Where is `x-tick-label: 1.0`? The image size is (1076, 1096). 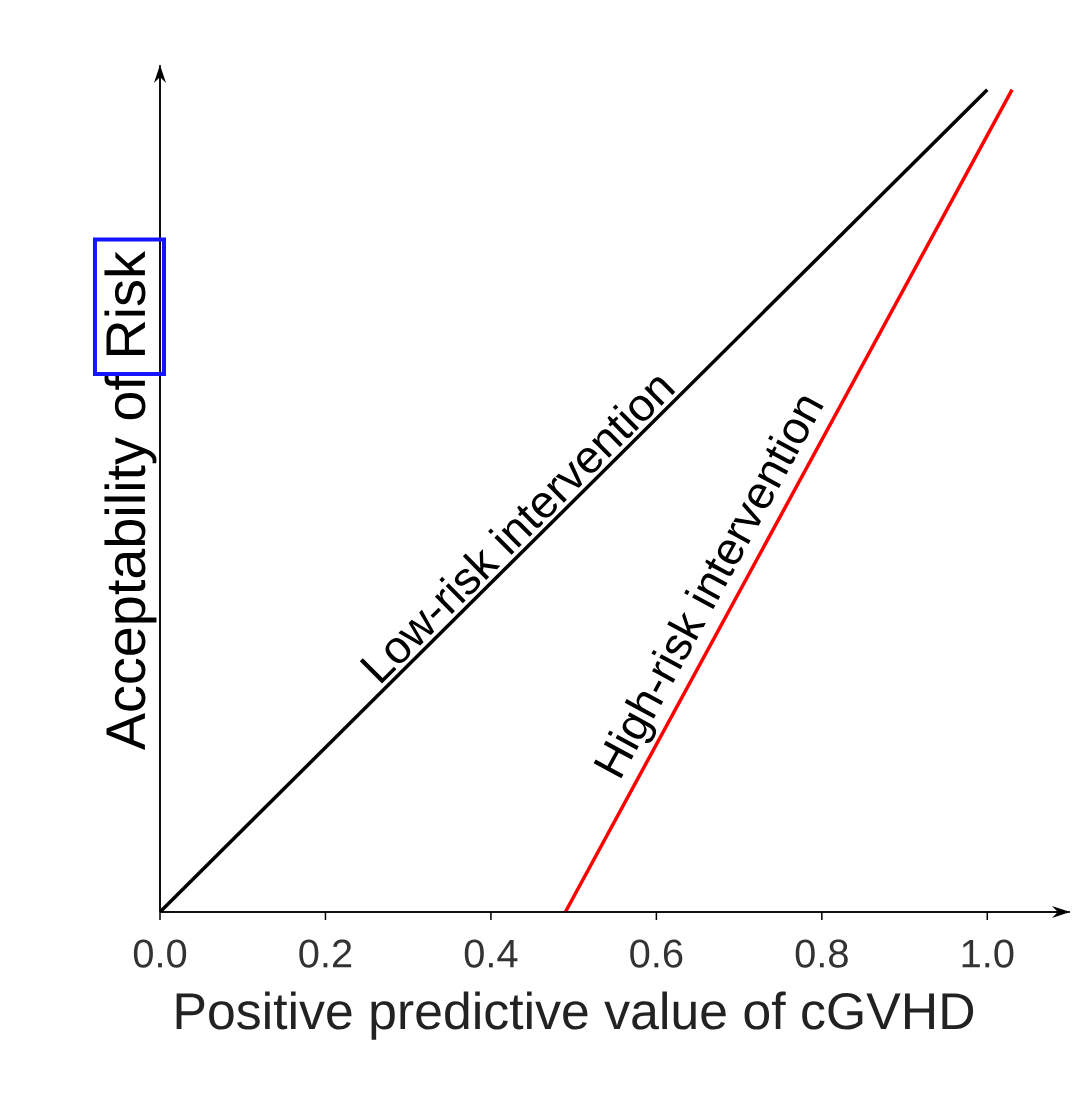
x-tick-label: 1.0 is located at coordinates (988, 953).